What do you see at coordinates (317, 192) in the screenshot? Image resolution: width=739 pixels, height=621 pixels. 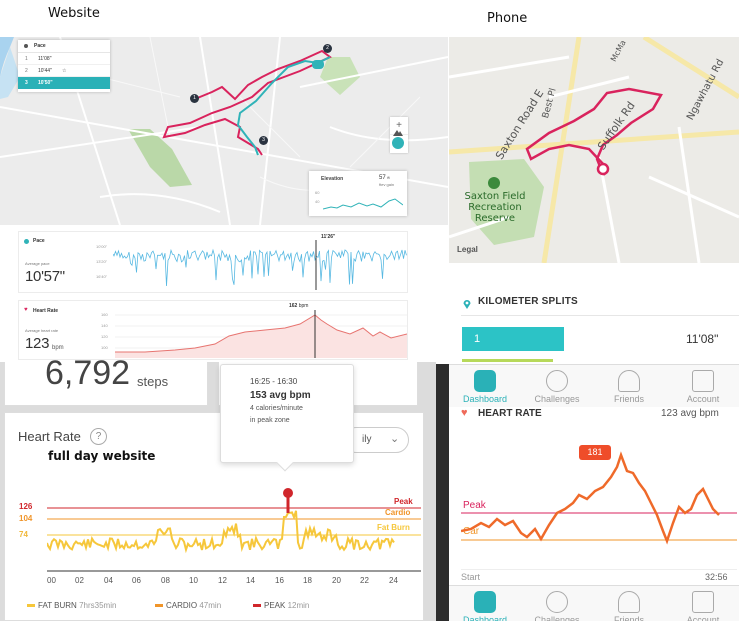 I see `elevation-tick: 60` at bounding box center [317, 192].